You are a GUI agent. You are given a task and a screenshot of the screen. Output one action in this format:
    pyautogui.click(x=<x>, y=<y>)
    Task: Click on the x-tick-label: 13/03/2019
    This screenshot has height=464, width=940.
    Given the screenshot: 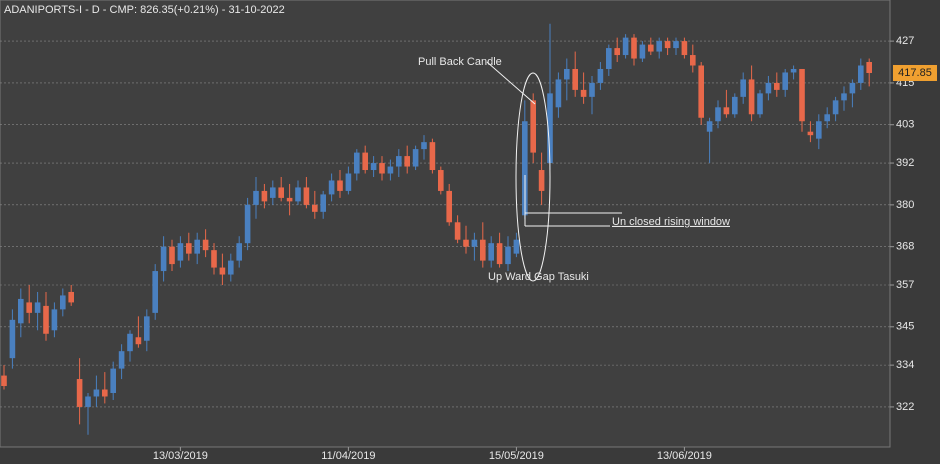 What is the action you would take?
    pyautogui.click(x=180, y=456)
    